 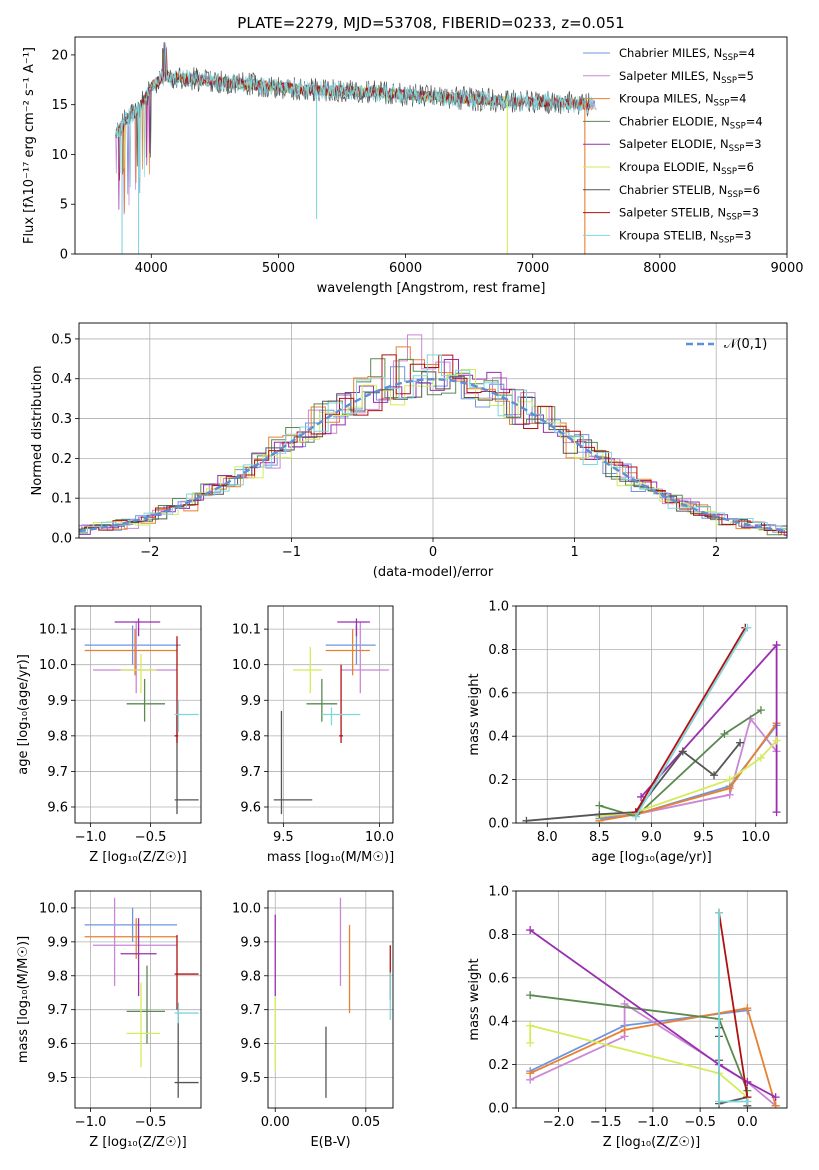 What do you see at coordinates (353, 114) in the screenshot?
I see `spectrum-salpeter-stelib` at bounding box center [353, 114].